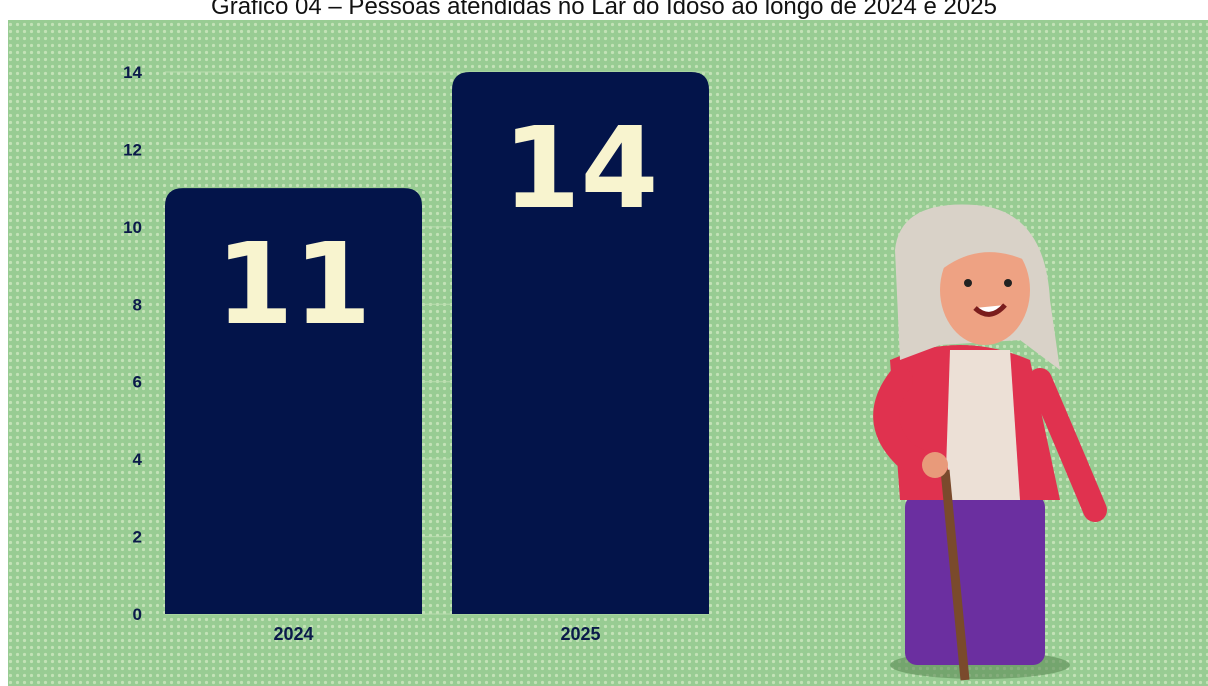 Image resolution: width=1208 pixels, height=686 pixels. Describe the element at coordinates (137, 537) in the screenshot. I see `y-tick-label: 2` at that location.